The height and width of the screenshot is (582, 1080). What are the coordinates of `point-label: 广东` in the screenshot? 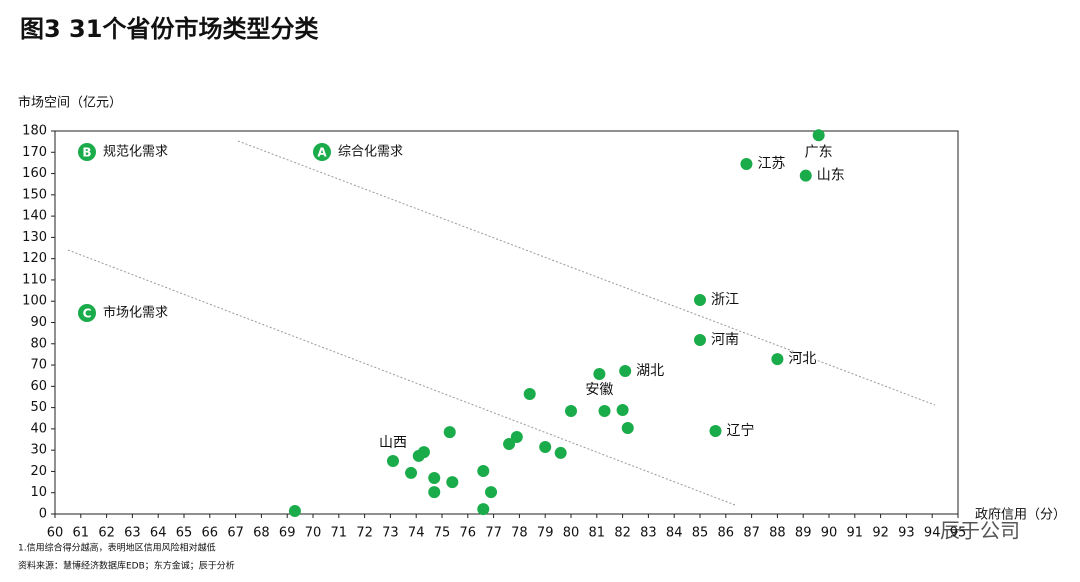 It's located at (819, 152).